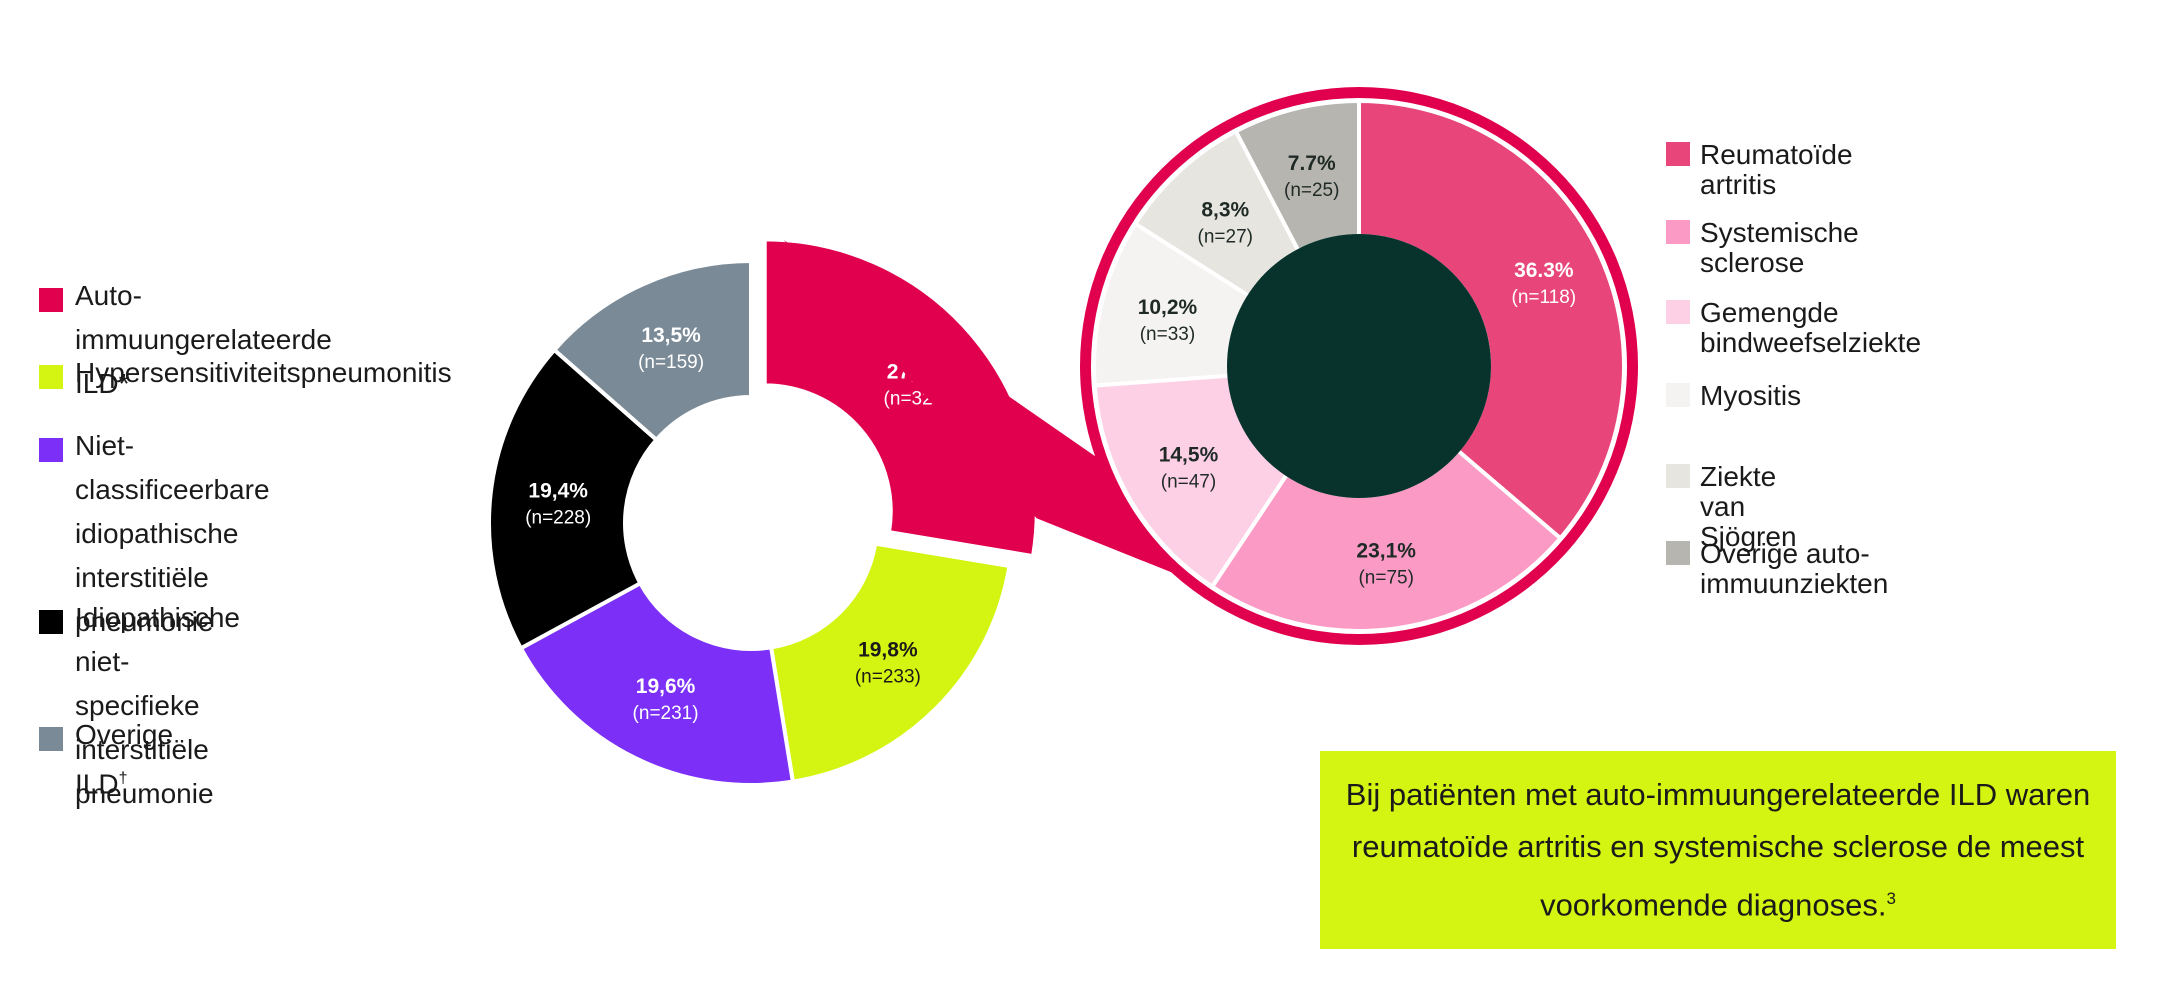  Describe the element at coordinates (888, 677) in the screenshot. I see `slice-count-hypersensitiviteitspneumonitis: (n=233)` at that location.